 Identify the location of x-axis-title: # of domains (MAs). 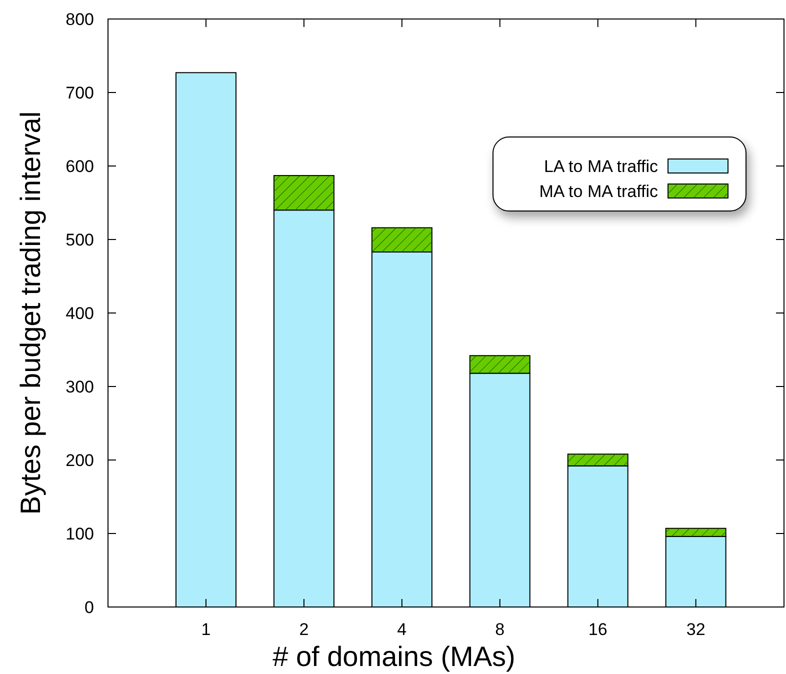
(394, 656).